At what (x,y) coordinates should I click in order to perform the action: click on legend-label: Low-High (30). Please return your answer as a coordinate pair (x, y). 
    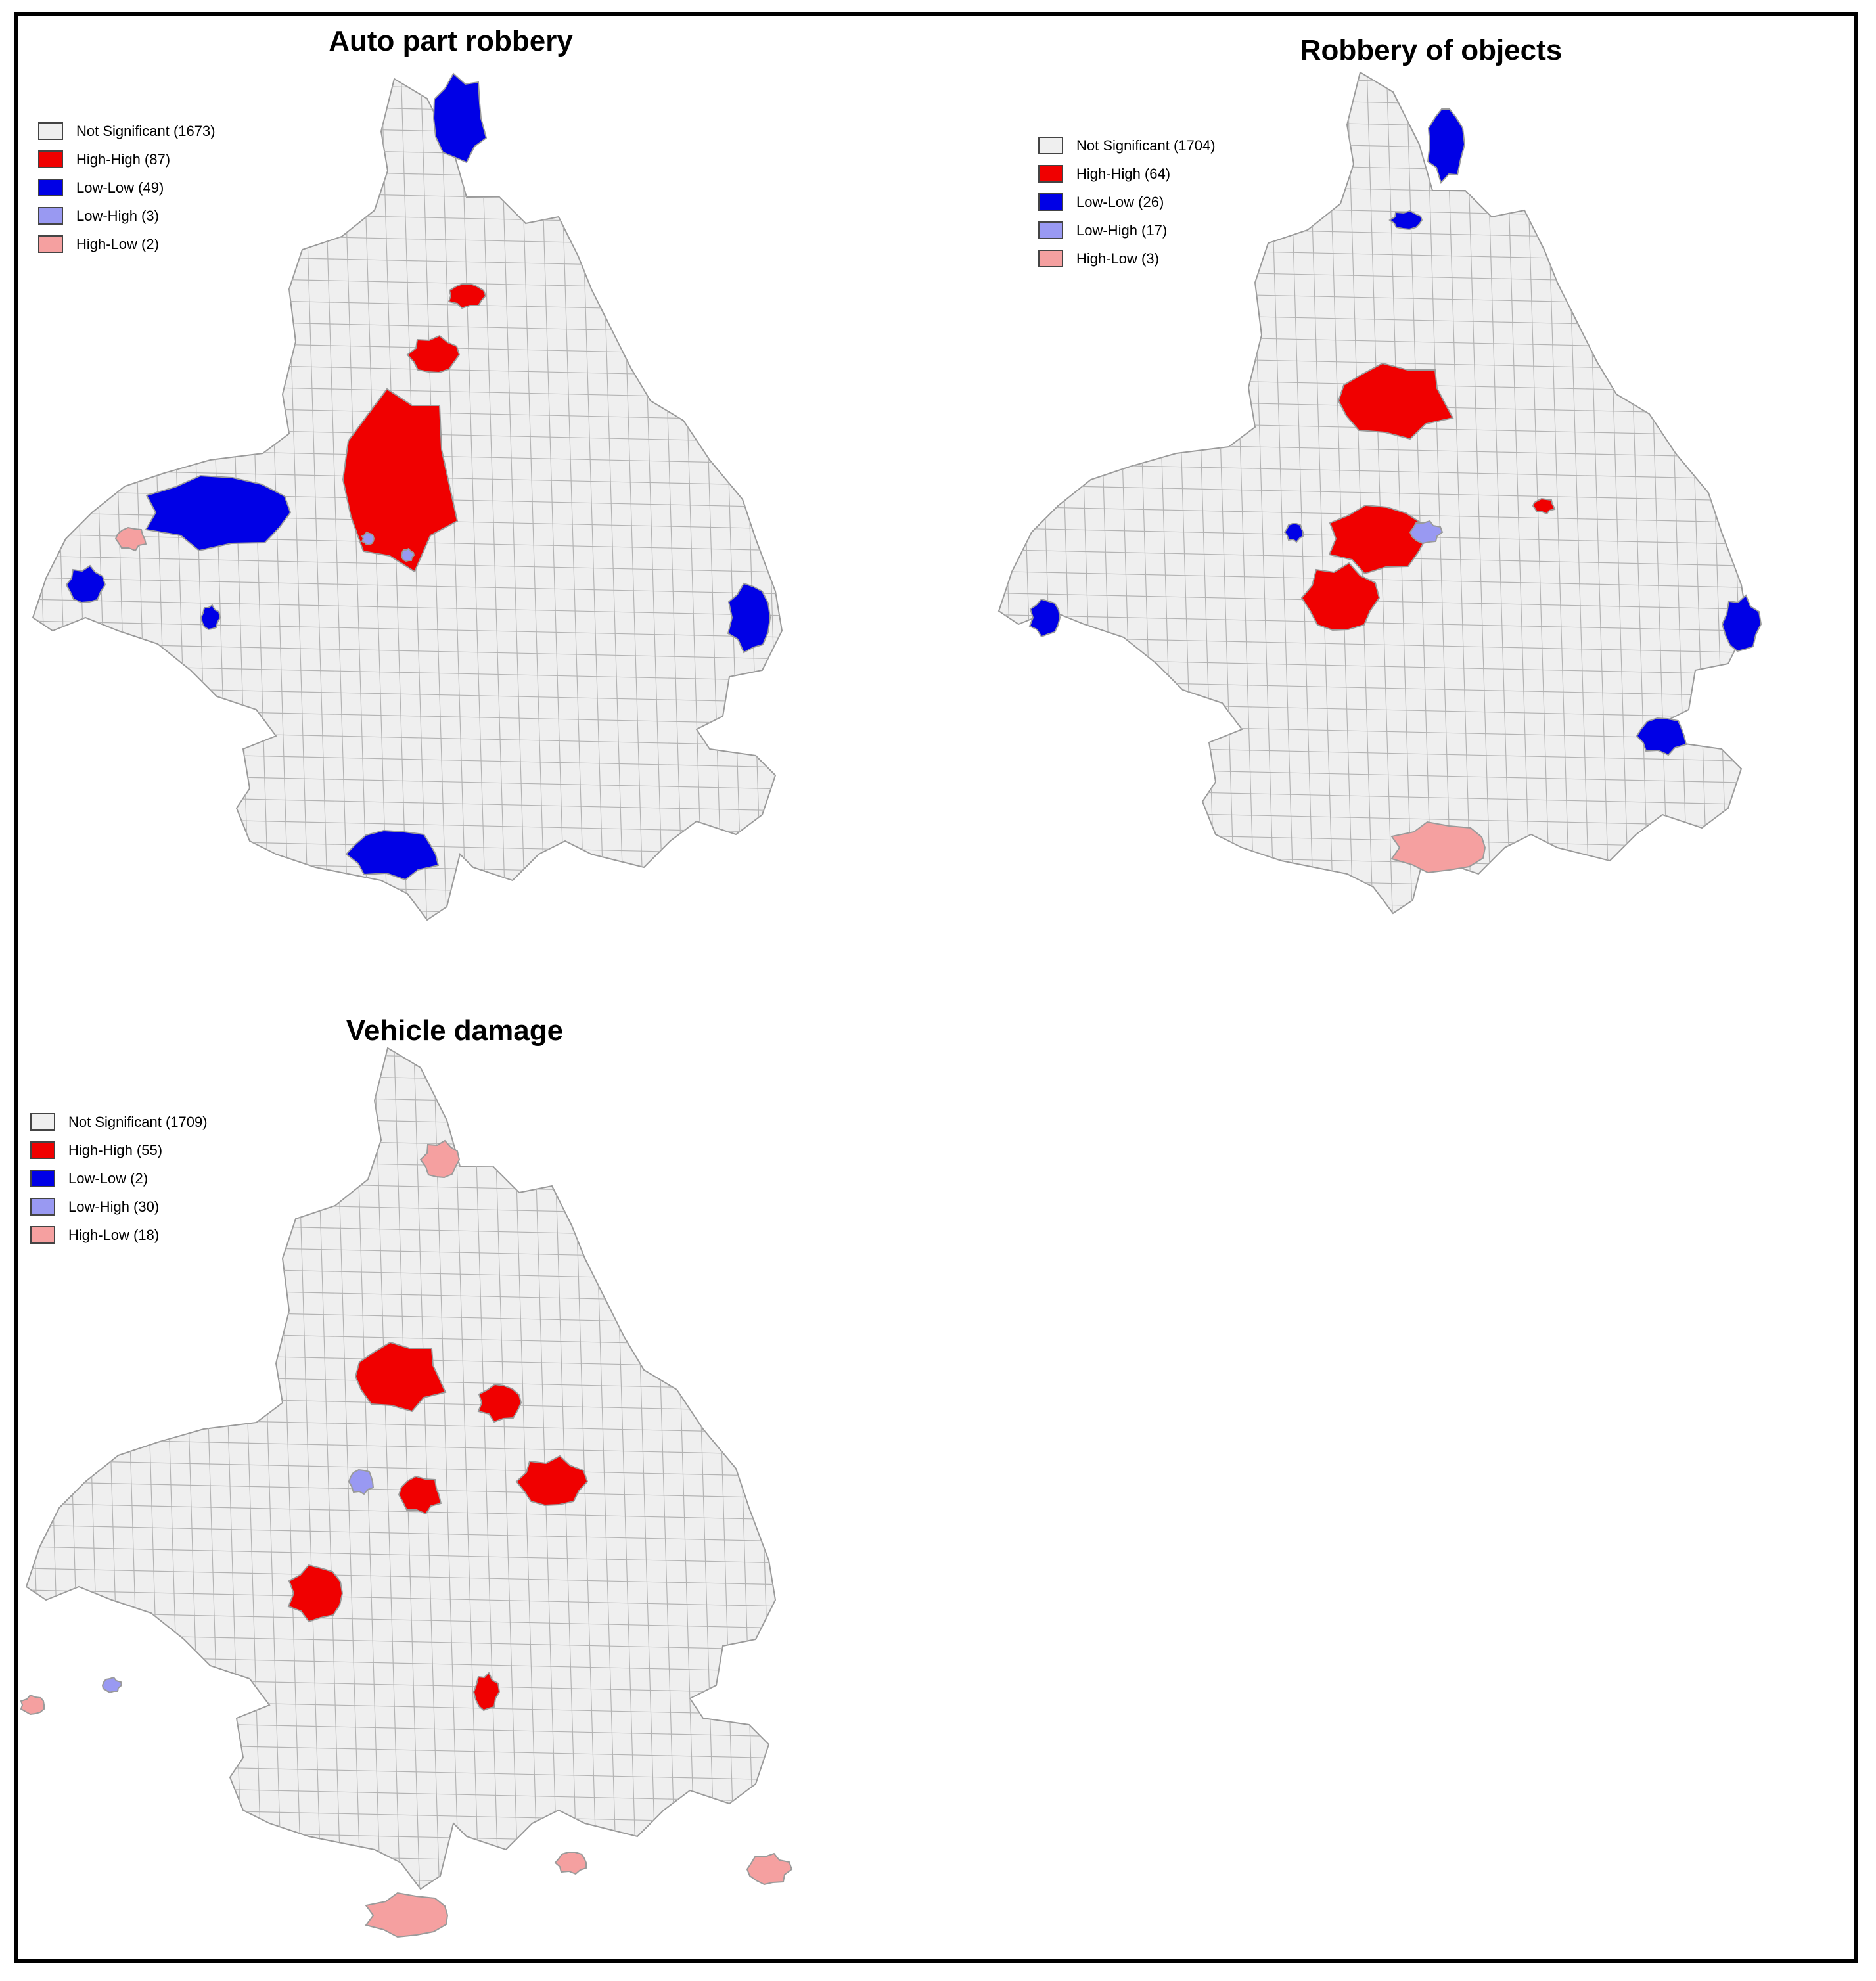
    Looking at the image, I should click on (114, 1206).